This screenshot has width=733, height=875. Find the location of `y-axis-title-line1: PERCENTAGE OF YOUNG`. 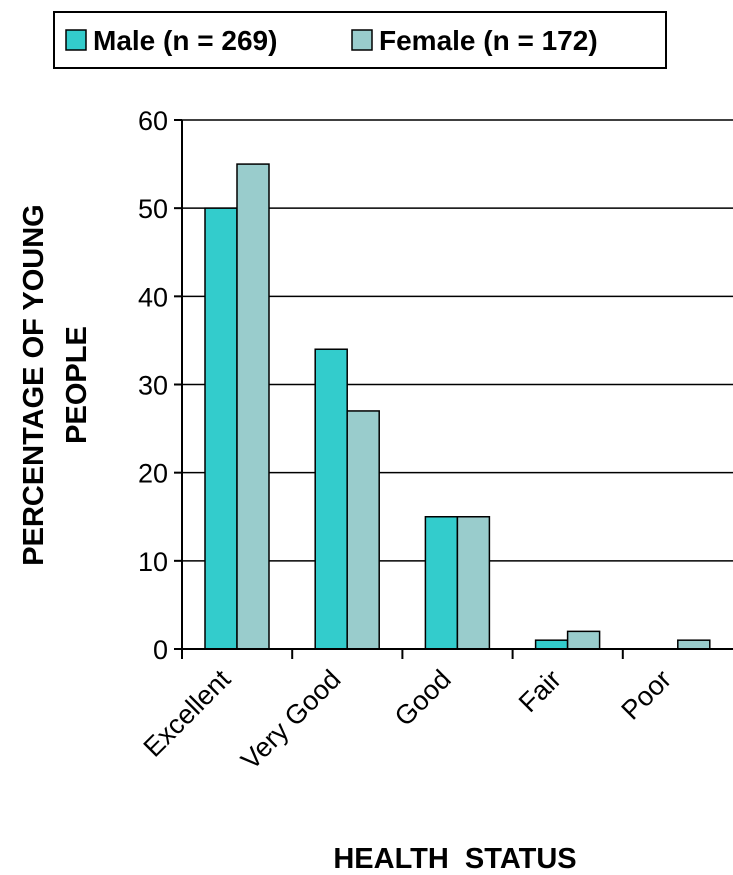

y-axis-title-line1: PERCENTAGE OF YOUNG is located at coordinates (34, 384).